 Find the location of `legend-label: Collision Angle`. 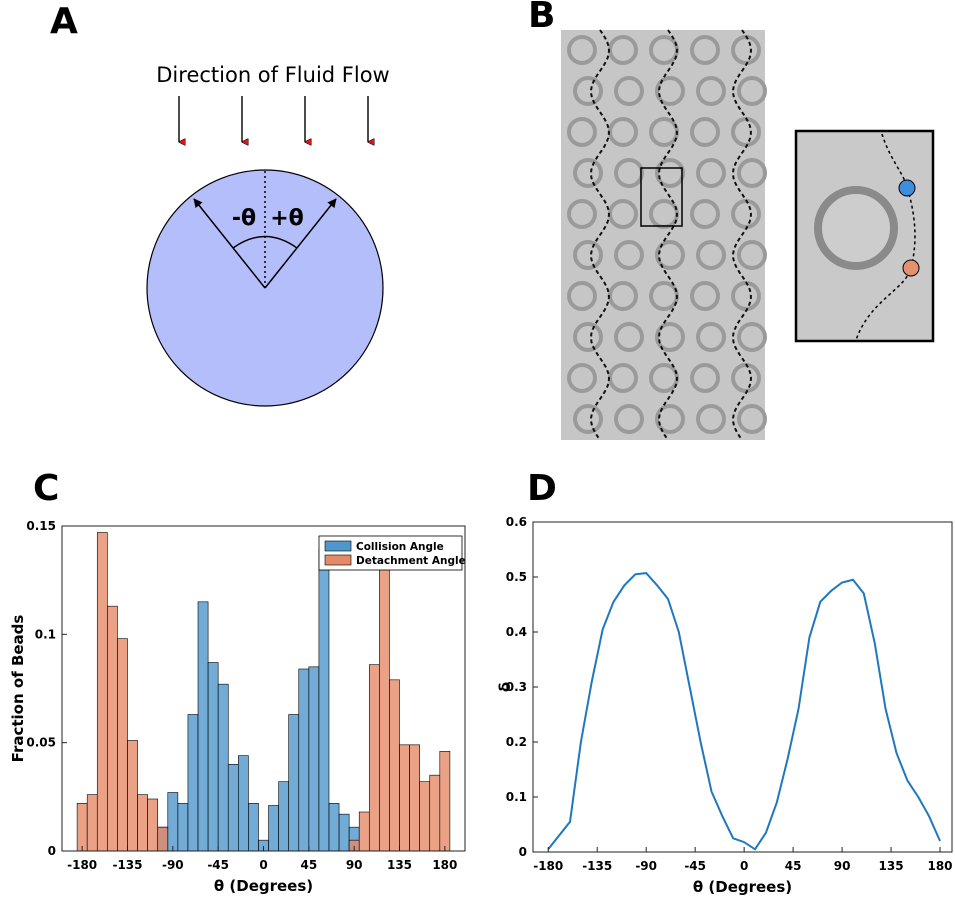

legend-label: Collision Angle is located at coordinates (400, 547).